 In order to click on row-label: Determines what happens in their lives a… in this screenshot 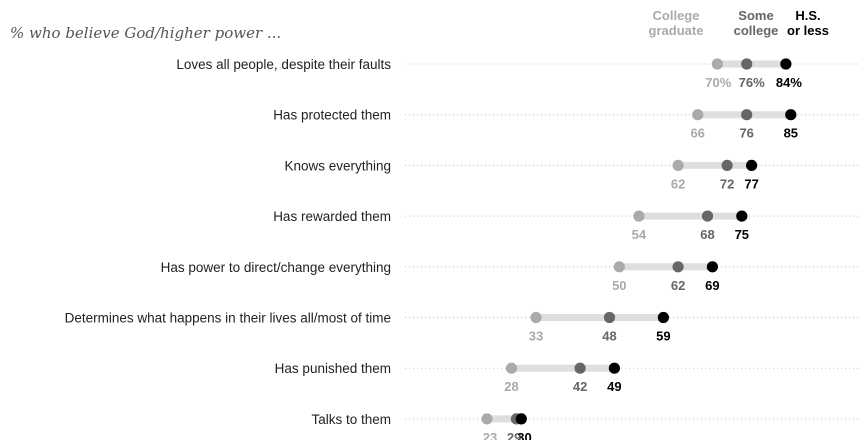, I will do `click(228, 318)`.